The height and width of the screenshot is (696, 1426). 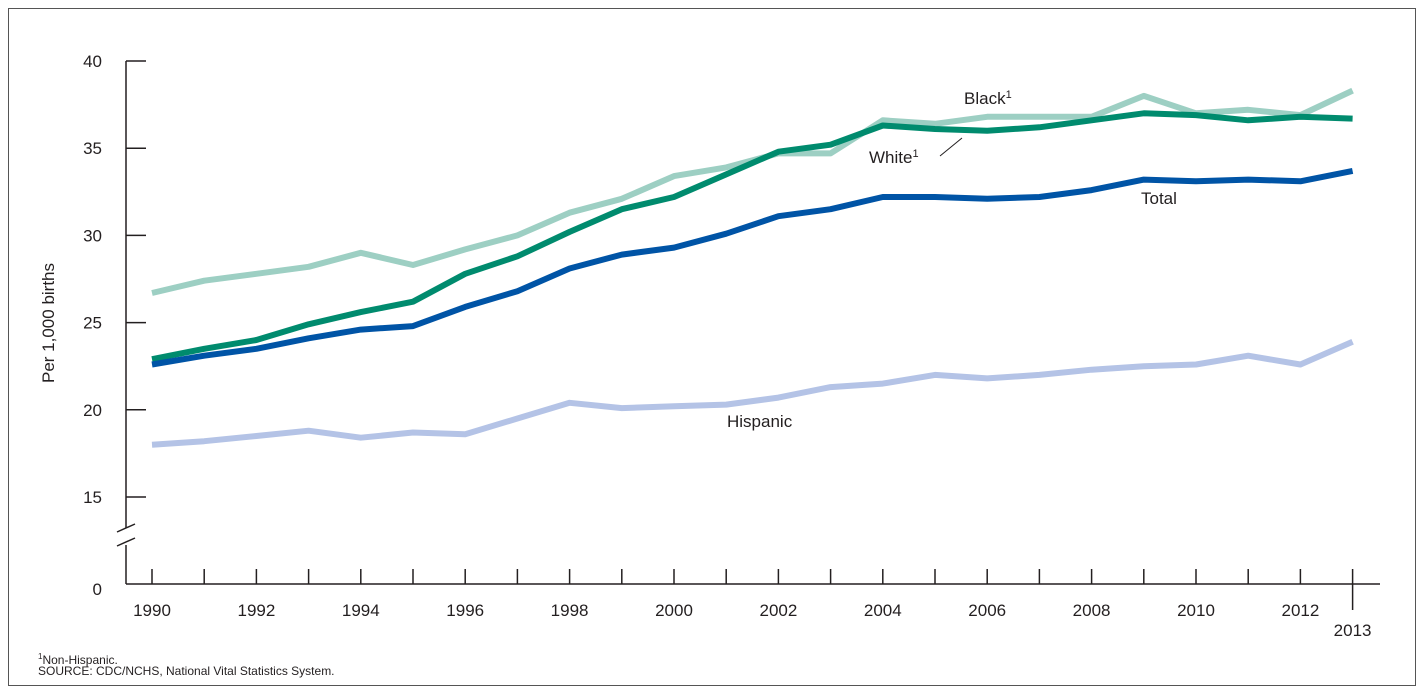 I want to click on series-label-black: Black1, so click(x=988, y=98).